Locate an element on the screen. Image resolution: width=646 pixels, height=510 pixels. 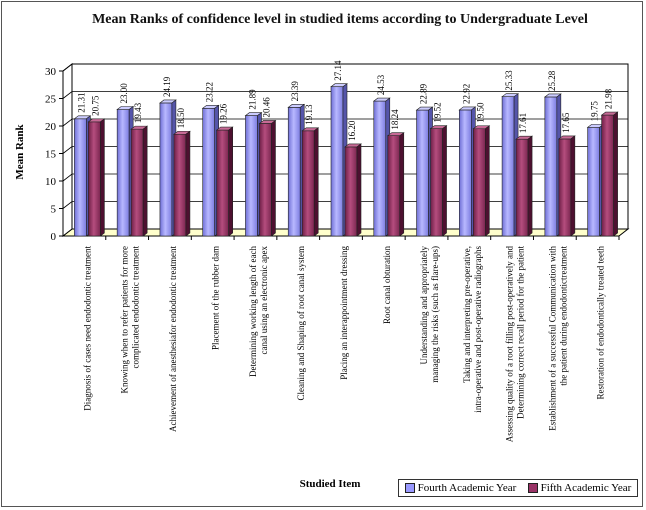
data-label: 16.20 is located at coordinates (352, 130).